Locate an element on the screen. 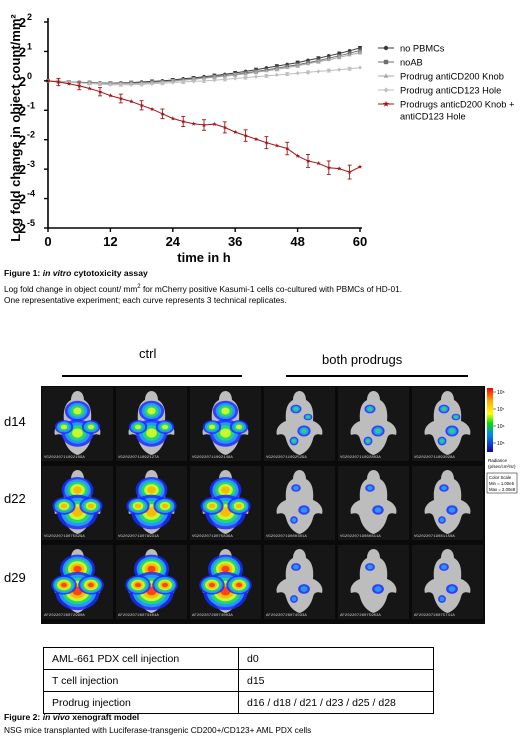  legend-label: noAB is located at coordinates (411, 63).